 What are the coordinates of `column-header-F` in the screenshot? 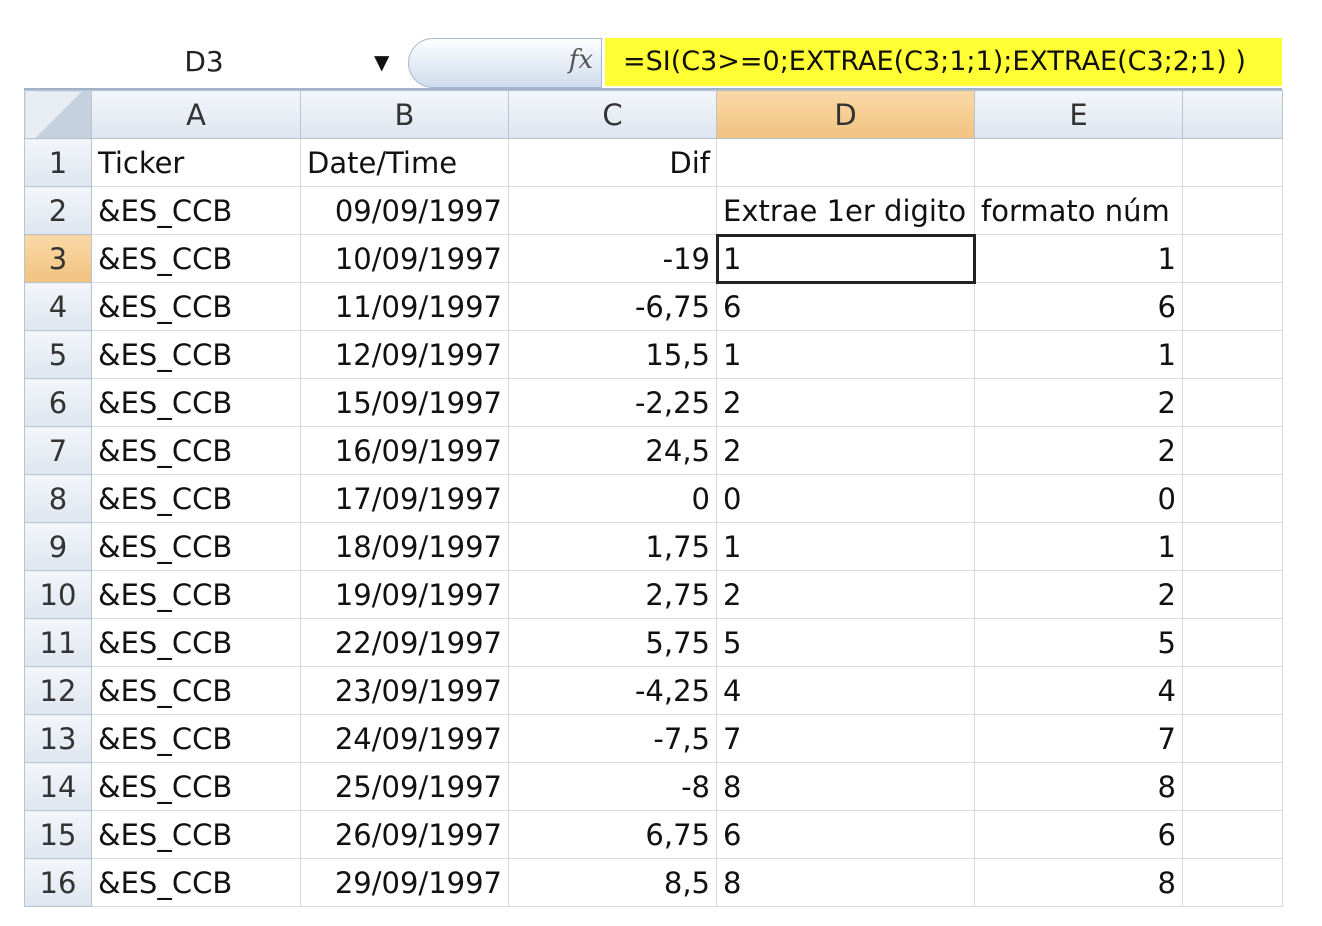 It's located at (1232, 114).